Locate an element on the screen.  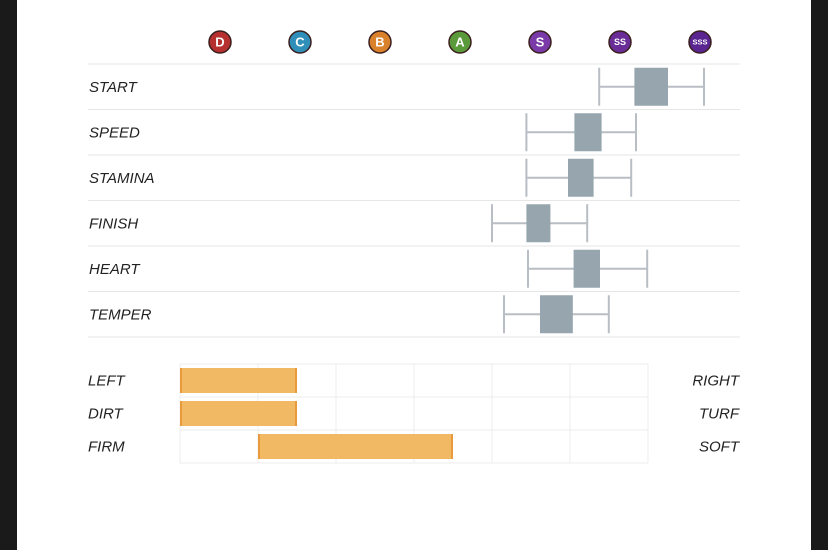
bar-row-left-right: LEFT RIGHT is located at coordinates (414, 380).